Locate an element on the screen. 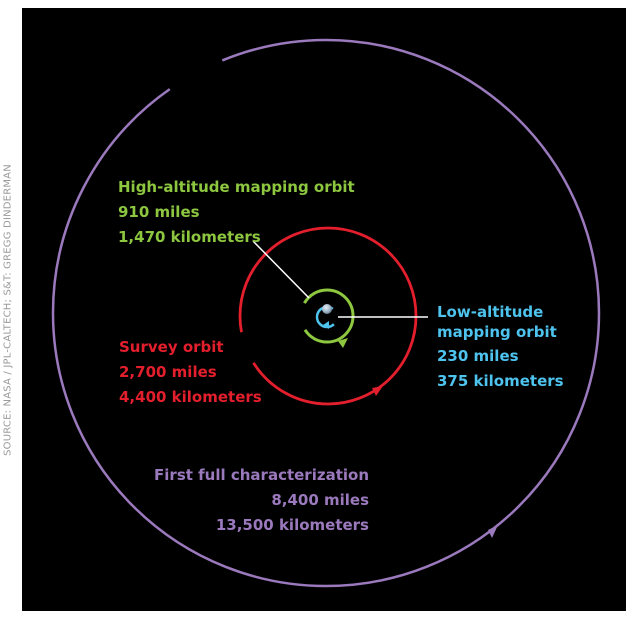 This screenshot has height=619, width=634. survey-orbit-arrow is located at coordinates (377, 391).